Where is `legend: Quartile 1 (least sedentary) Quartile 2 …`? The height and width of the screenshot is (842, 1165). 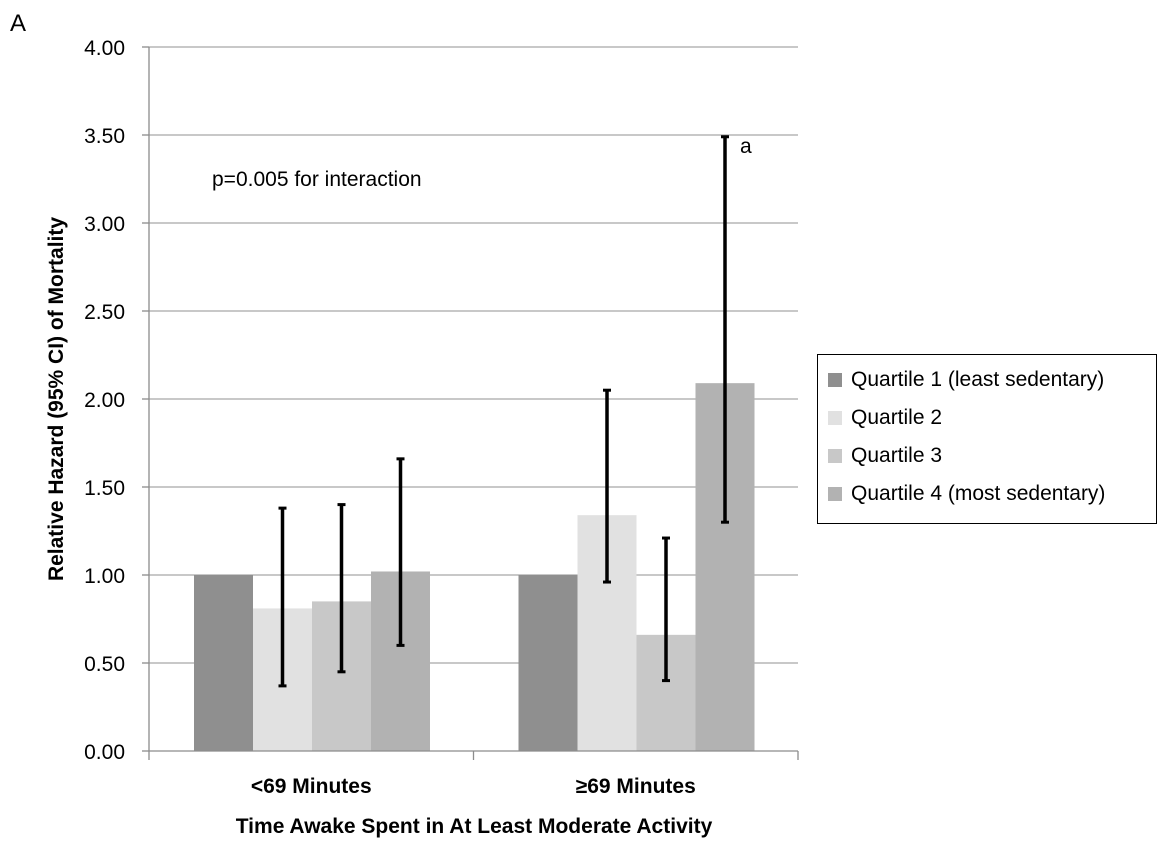 legend: Quartile 1 (least sedentary) Quartile 2 … is located at coordinates (987, 439).